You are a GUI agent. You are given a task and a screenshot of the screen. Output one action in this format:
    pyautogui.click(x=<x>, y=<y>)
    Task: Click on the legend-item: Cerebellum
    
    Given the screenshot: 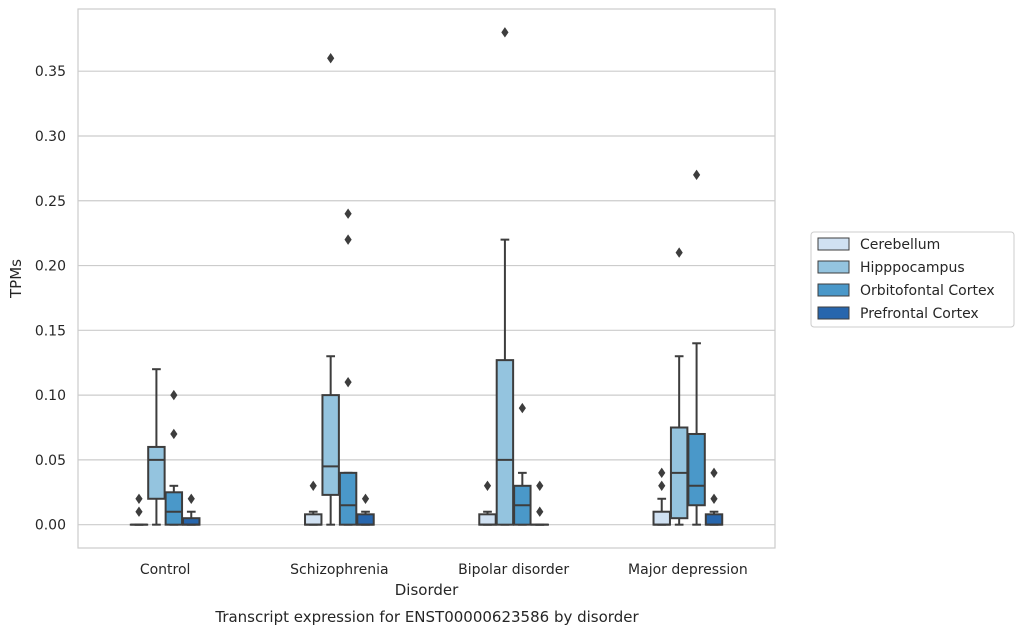 What is the action you would take?
    pyautogui.click(x=878, y=245)
    